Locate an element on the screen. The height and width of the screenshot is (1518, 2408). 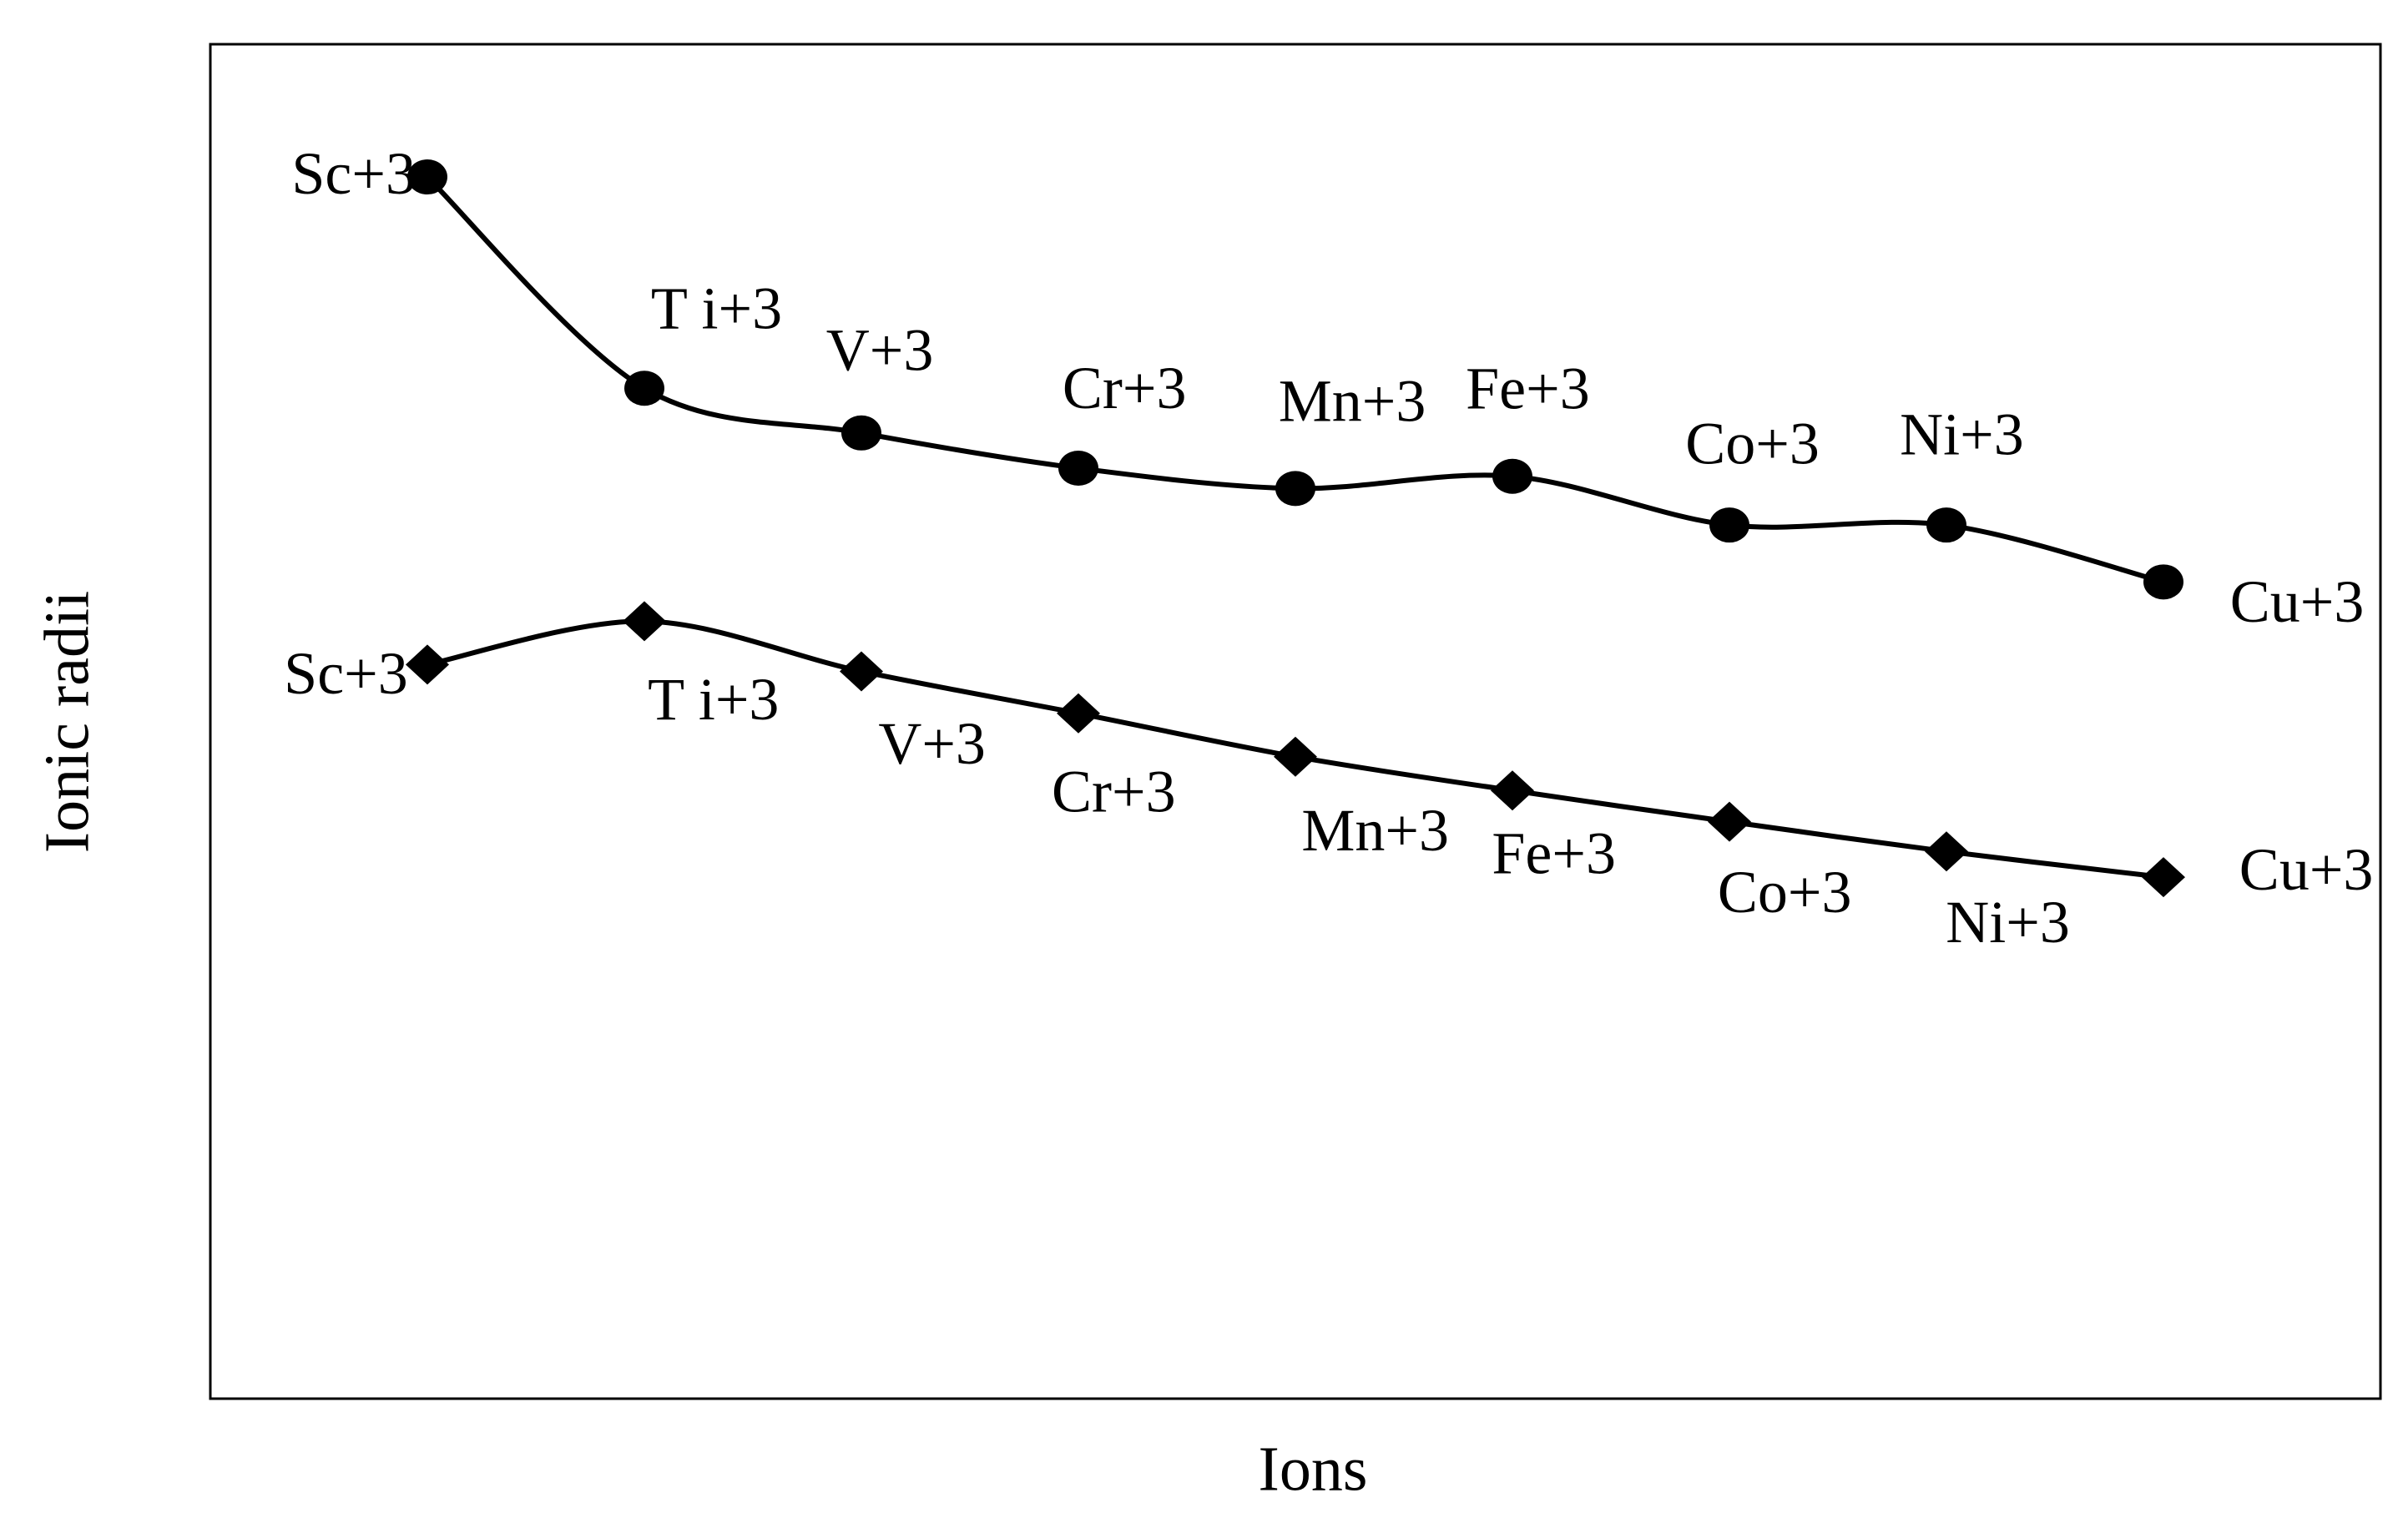
y-axis-label: Ionic radii is located at coordinates (67, 722).